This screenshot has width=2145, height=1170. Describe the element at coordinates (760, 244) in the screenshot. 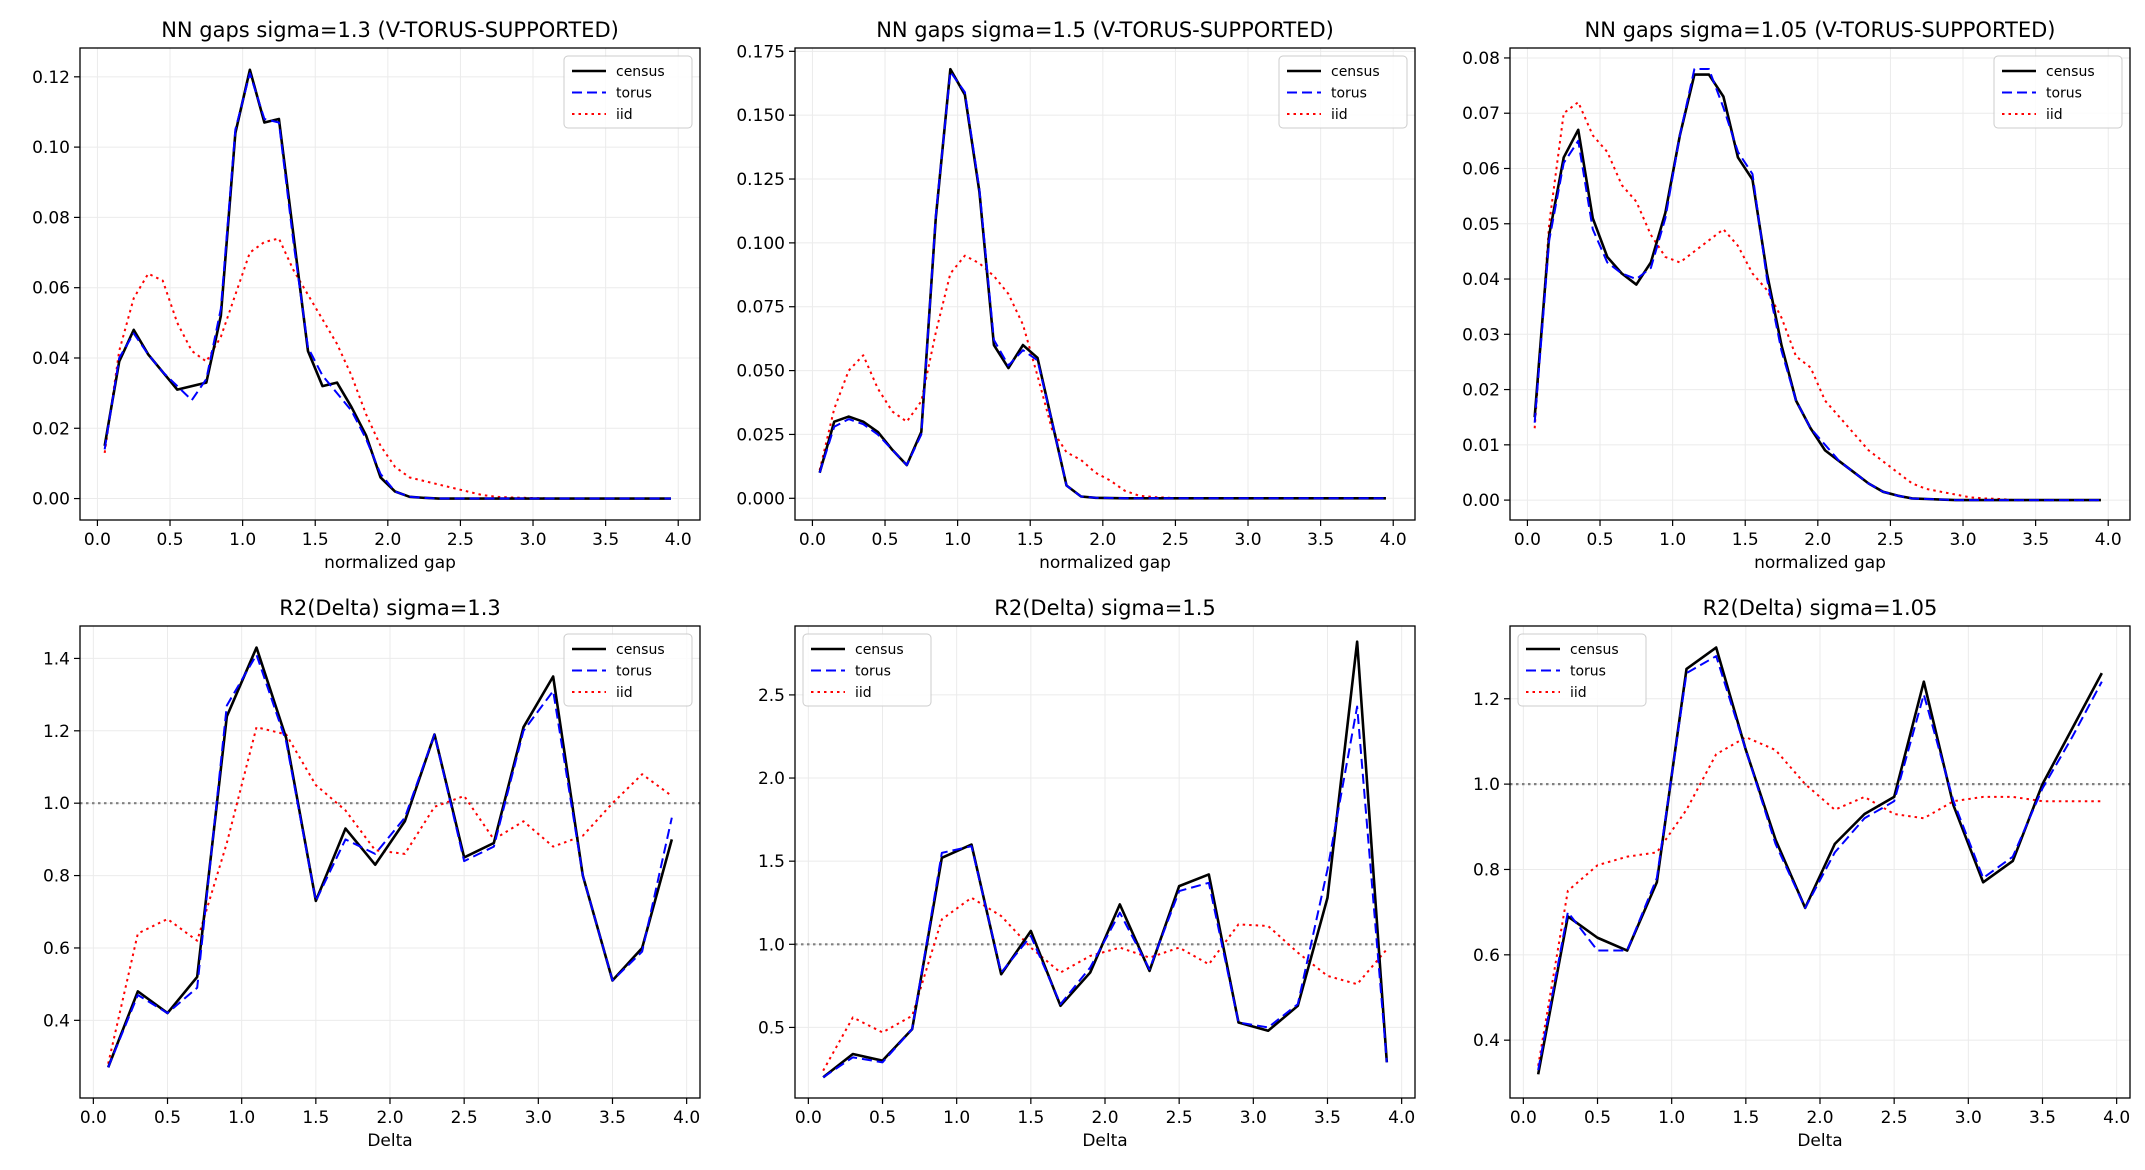

I see `y-tick-label: 0.100` at that location.